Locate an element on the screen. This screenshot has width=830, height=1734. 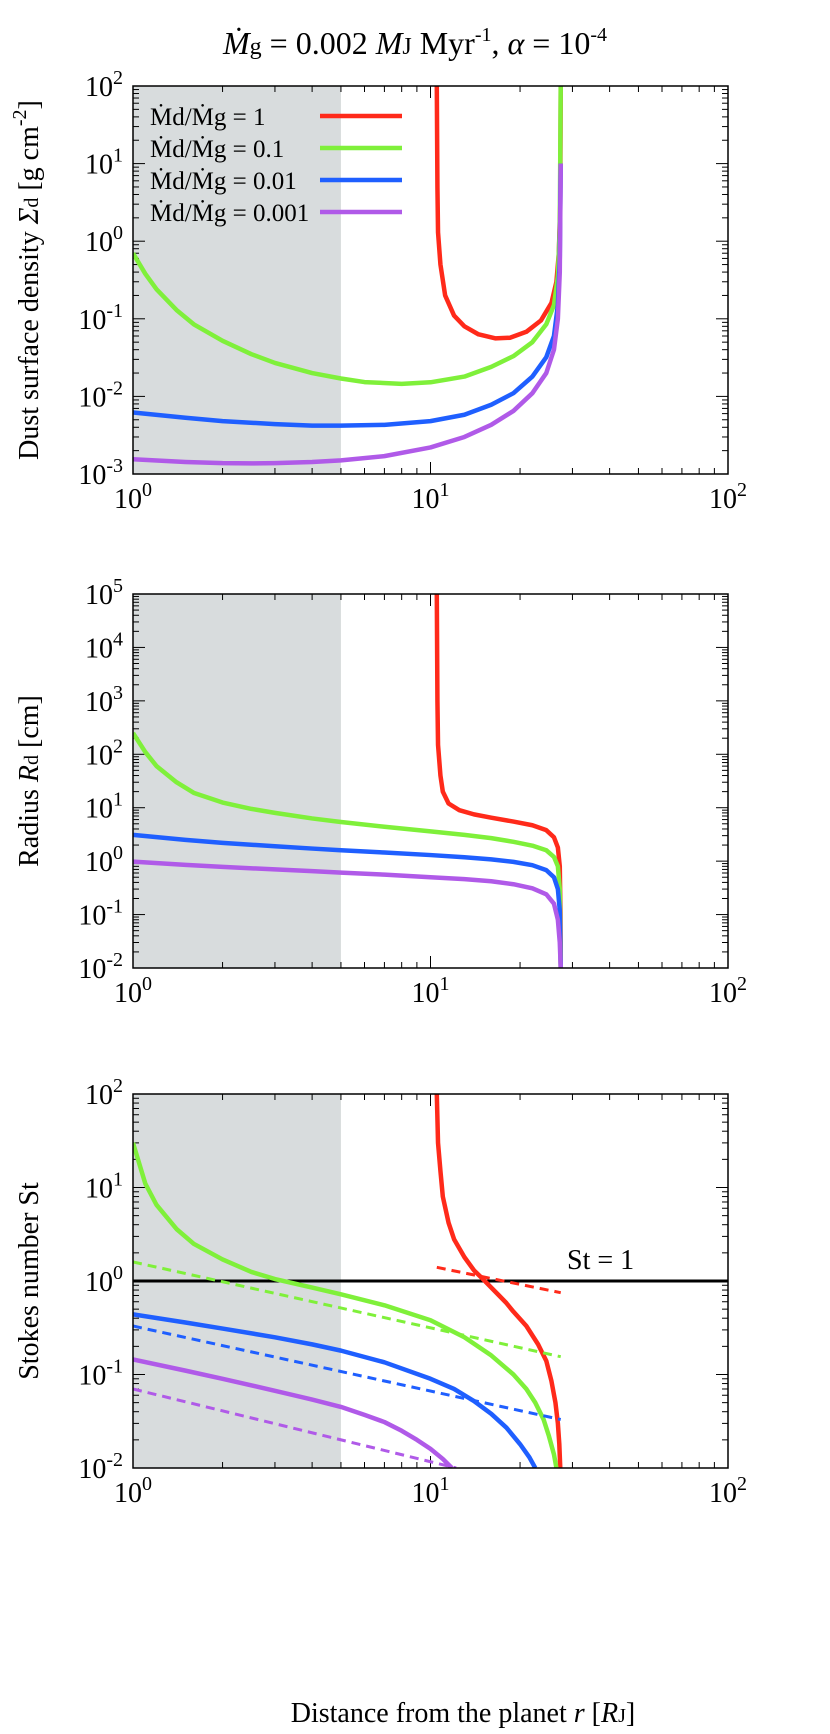
figure-title: Ṁg = 0.002 MJ Myr-1, α = 10-4 is located at coordinates (414, 42).